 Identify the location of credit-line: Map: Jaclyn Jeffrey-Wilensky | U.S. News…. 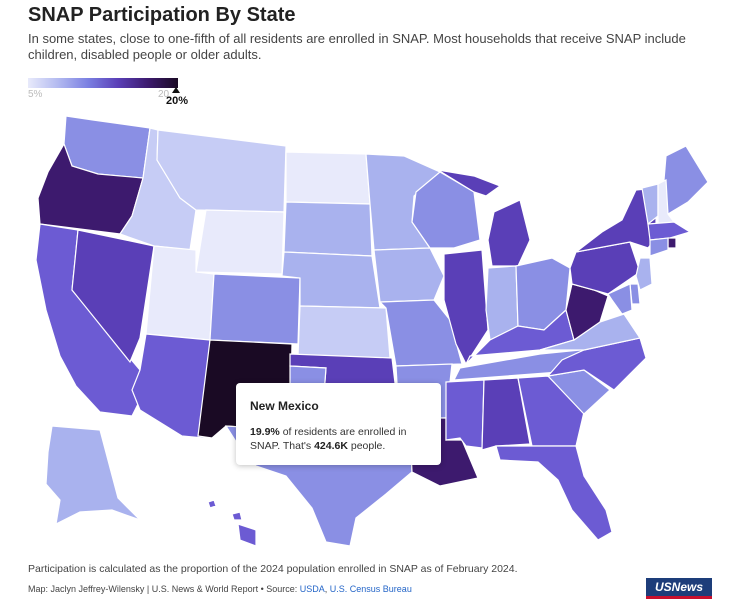
(220, 589).